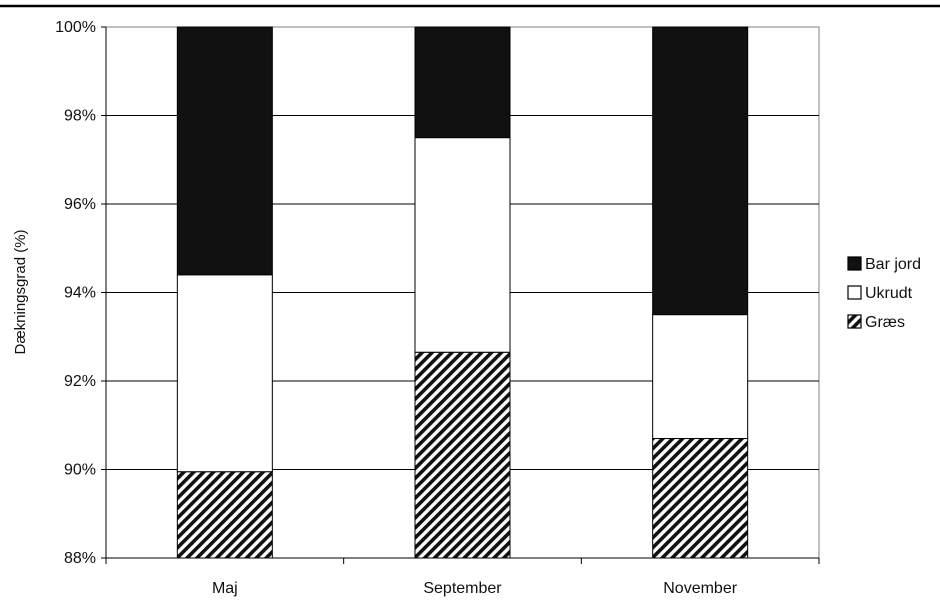  Describe the element at coordinates (462, 577) in the screenshot. I see `x-axis: Maj September November` at that location.